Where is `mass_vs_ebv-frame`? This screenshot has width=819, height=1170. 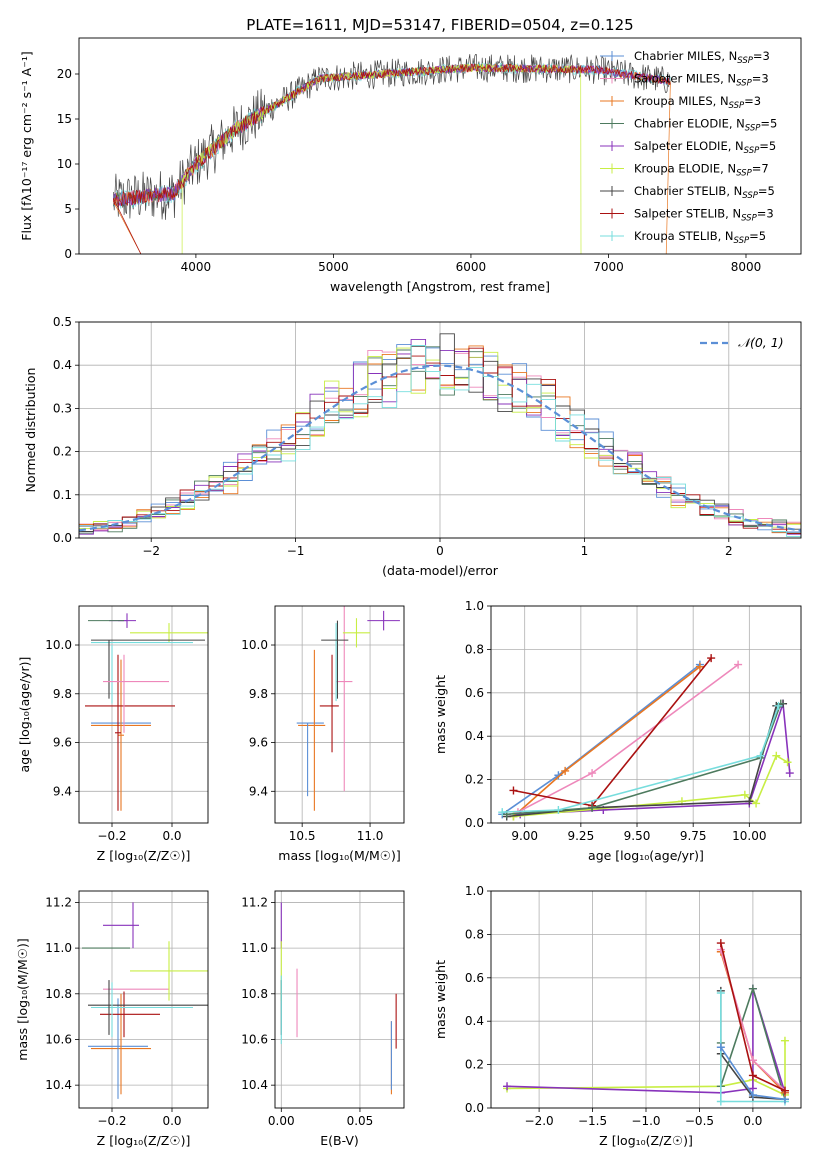
mass_vs_ebv-frame is located at coordinates (339, 999).